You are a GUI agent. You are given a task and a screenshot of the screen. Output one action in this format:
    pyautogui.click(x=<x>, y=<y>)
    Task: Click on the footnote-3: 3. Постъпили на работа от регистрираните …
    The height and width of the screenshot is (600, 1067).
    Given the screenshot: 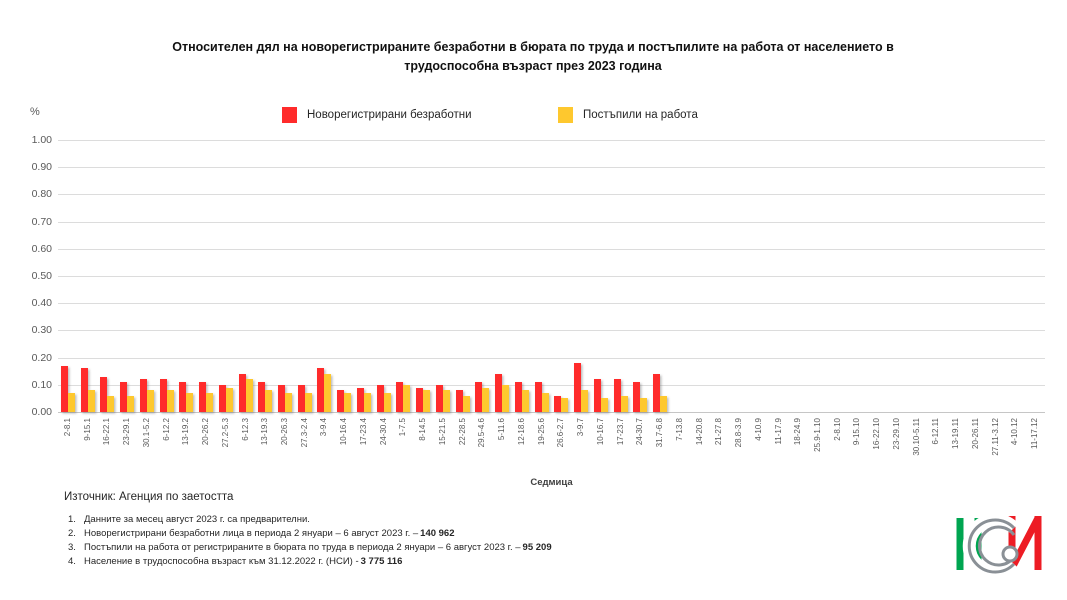 What is the action you would take?
    pyautogui.click(x=310, y=547)
    